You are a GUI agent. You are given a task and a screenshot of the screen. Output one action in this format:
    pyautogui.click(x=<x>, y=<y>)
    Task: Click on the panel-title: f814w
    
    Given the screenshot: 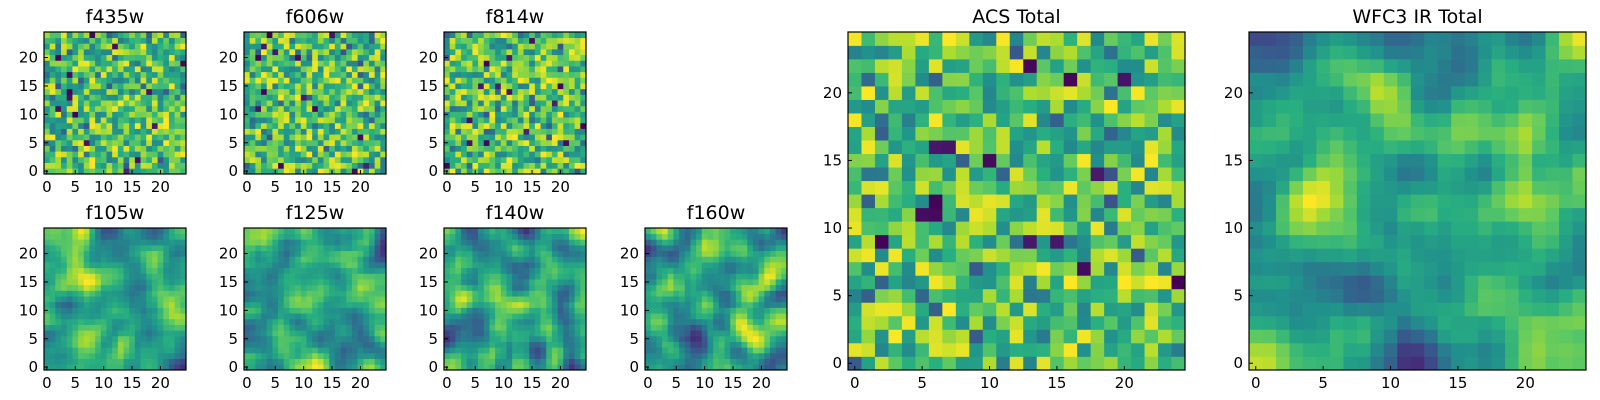 What is the action you would take?
    pyautogui.click(x=515, y=17)
    